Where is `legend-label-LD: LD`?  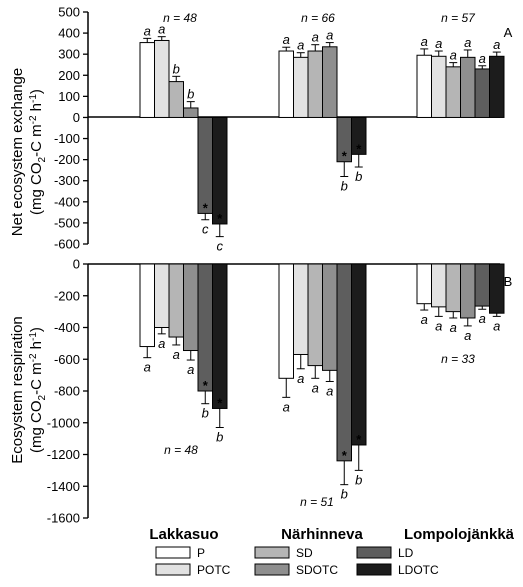 legend-label-LD: LD is located at coordinates (406, 553).